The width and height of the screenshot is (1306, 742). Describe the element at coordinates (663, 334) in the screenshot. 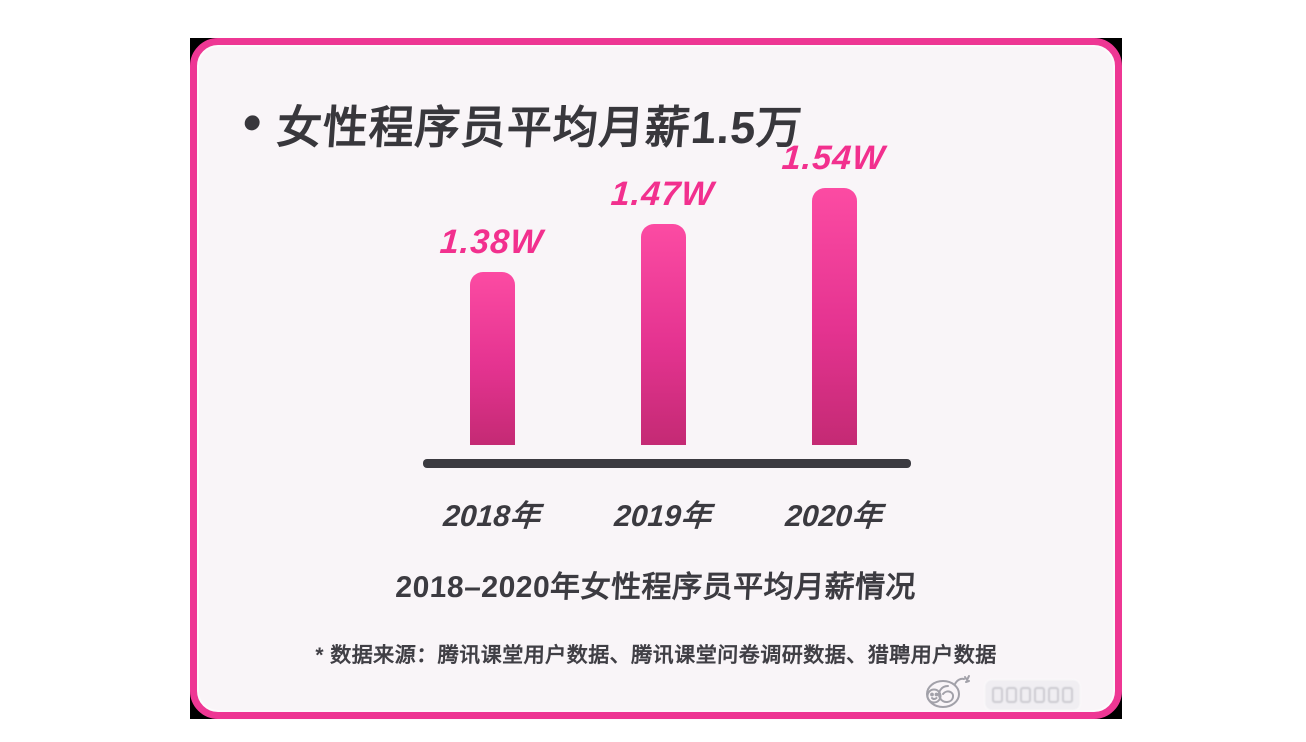

I see `bar-2019` at that location.